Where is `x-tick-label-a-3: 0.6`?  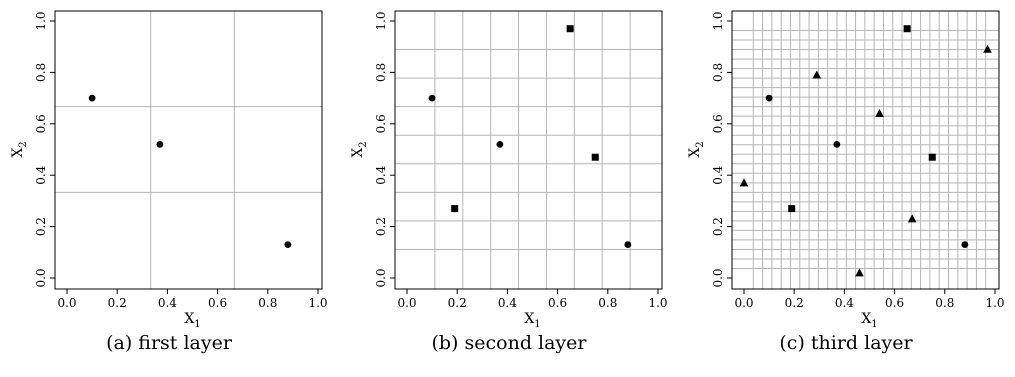 x-tick-label-a-3: 0.6 is located at coordinates (217, 303).